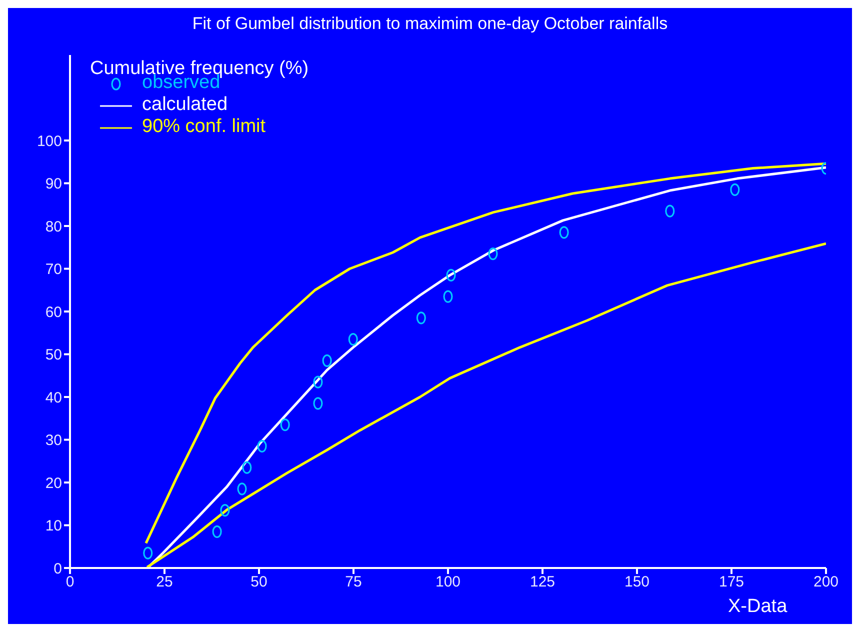 Image resolution: width=860 pixels, height=632 pixels. What do you see at coordinates (53, 355) in the screenshot?
I see `y-tick-label: 50` at bounding box center [53, 355].